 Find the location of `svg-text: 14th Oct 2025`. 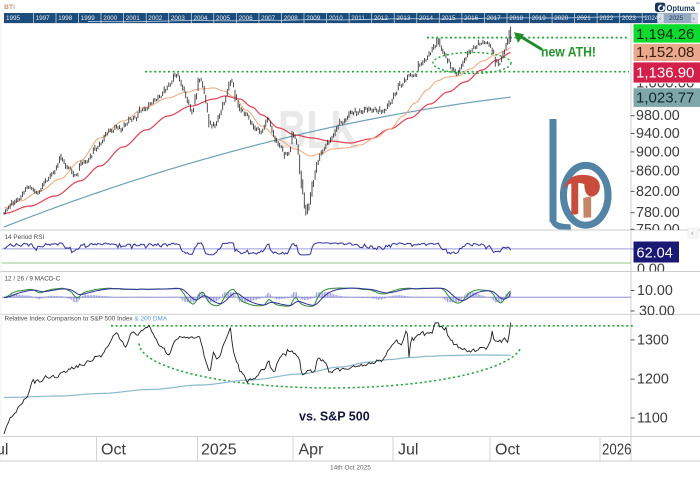

svg-text: 14th Oct 2025 is located at coordinates (350, 468).